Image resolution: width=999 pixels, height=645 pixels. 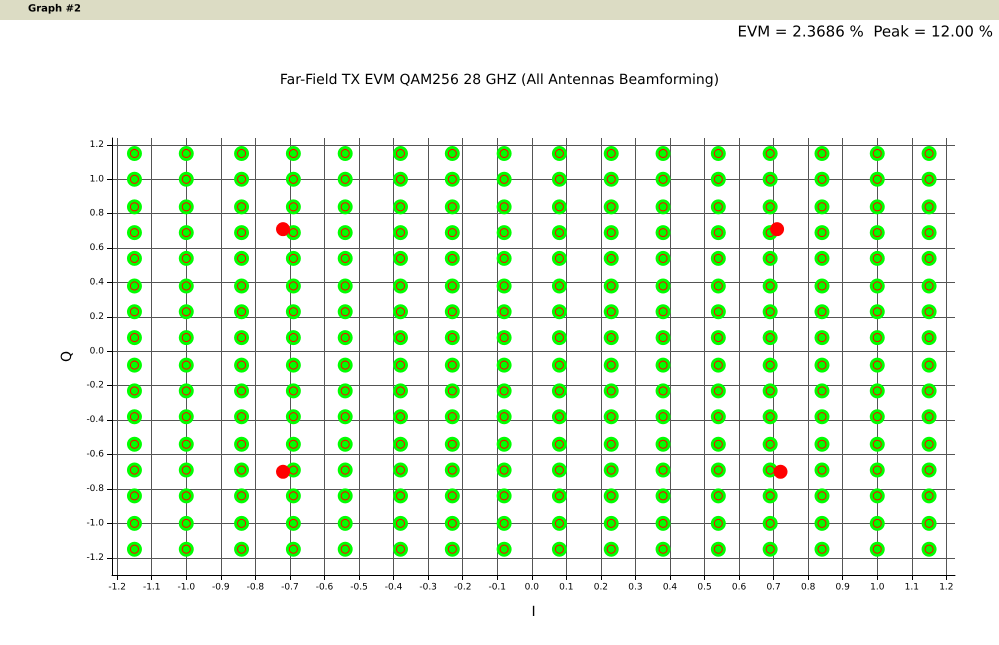 What do you see at coordinates (359, 587) in the screenshot?
I see `x-tick-label: -0.5` at bounding box center [359, 587].